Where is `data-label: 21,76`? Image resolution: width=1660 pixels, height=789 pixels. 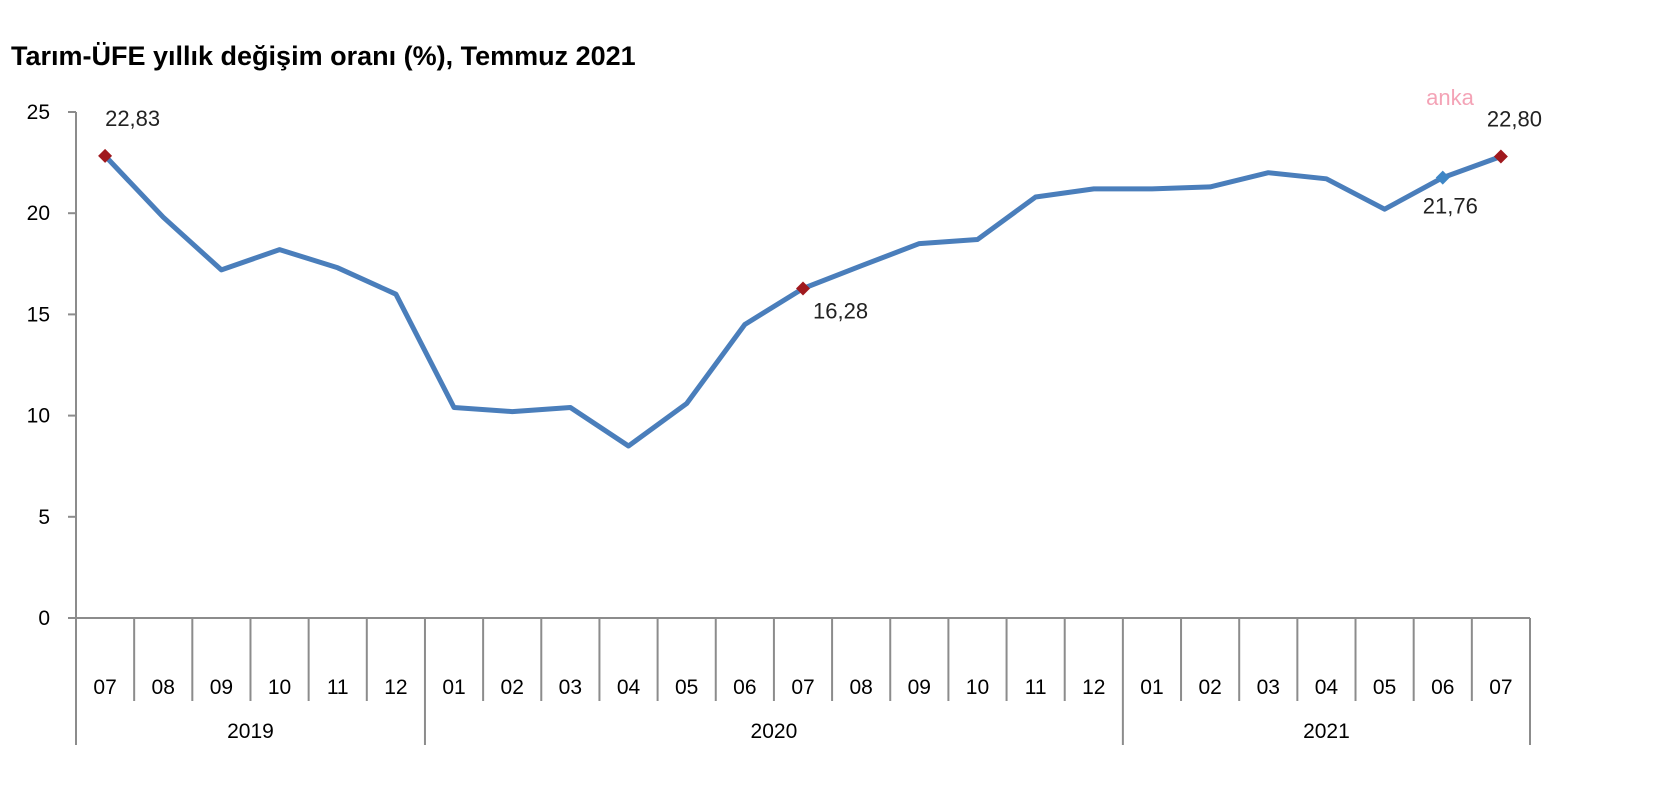
data-label: 21,76 is located at coordinates (1450, 206).